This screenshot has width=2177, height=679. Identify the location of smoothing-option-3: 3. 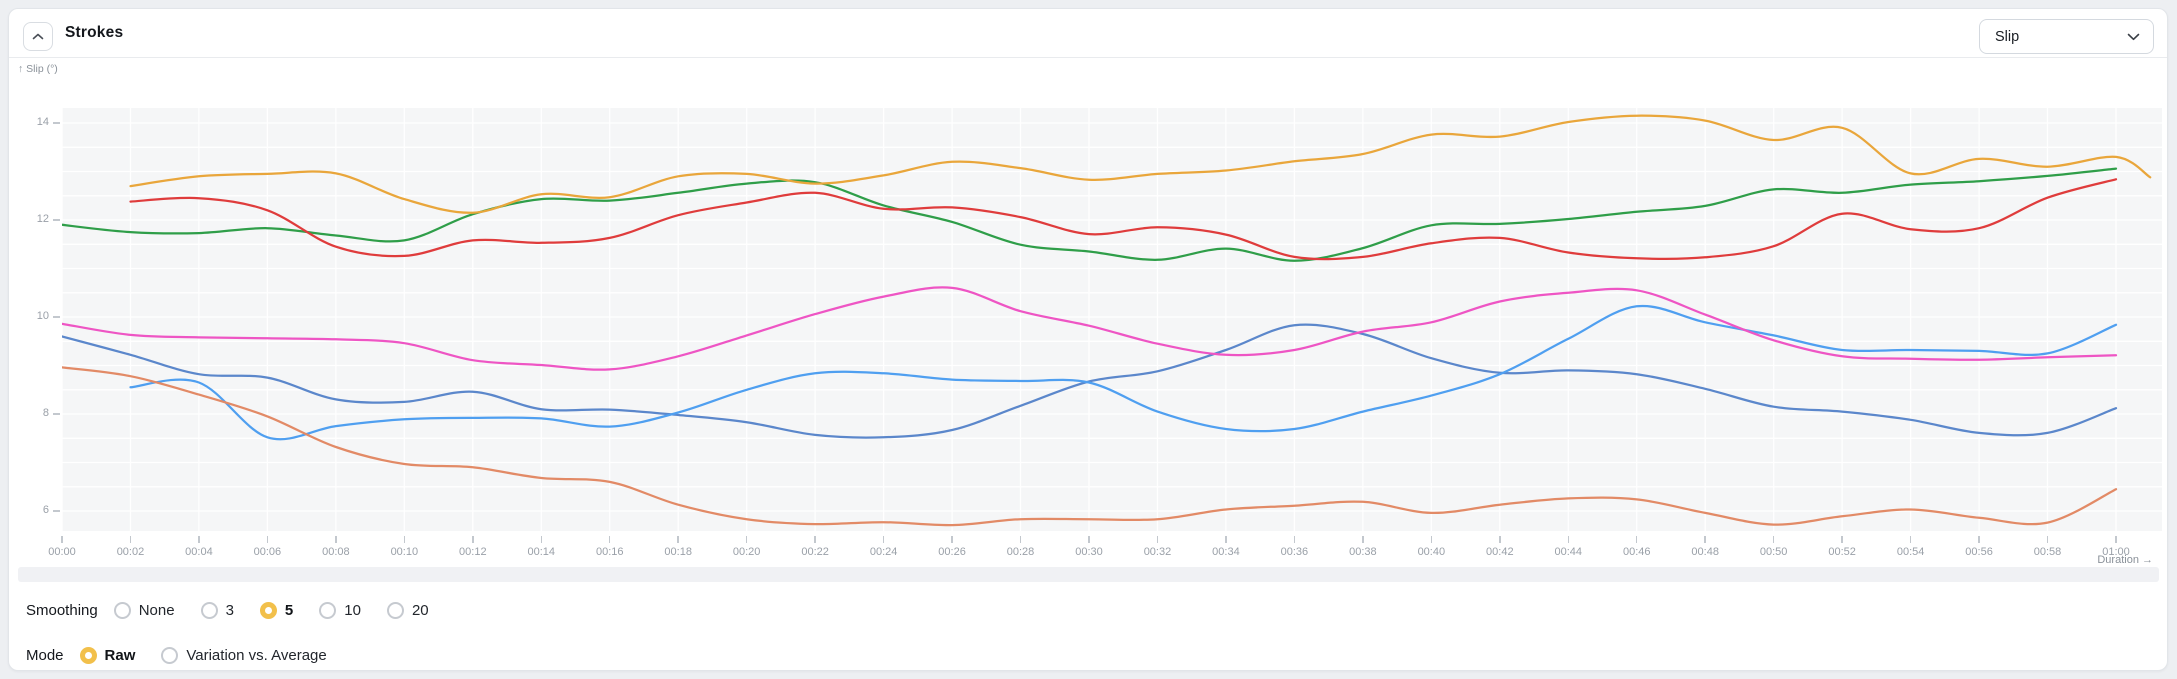
(217, 610).